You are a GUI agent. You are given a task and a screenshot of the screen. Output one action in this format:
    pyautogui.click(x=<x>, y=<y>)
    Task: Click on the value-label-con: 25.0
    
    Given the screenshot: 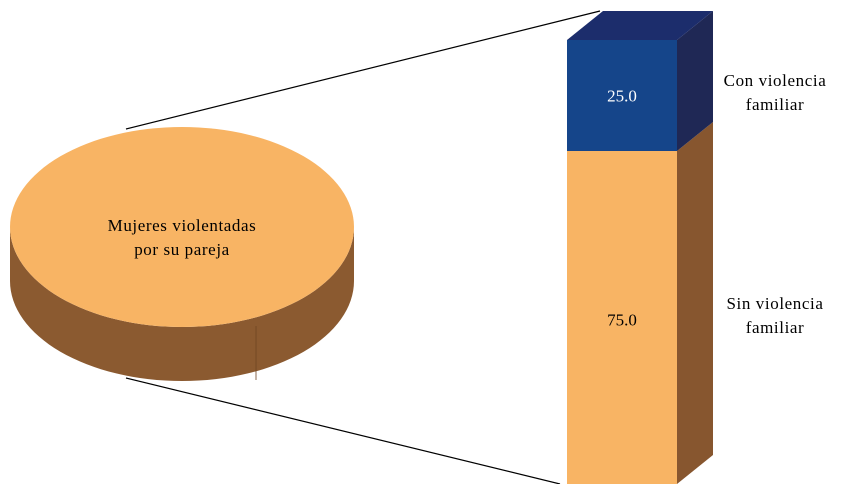 What is the action you would take?
    pyautogui.click(x=622, y=96)
    